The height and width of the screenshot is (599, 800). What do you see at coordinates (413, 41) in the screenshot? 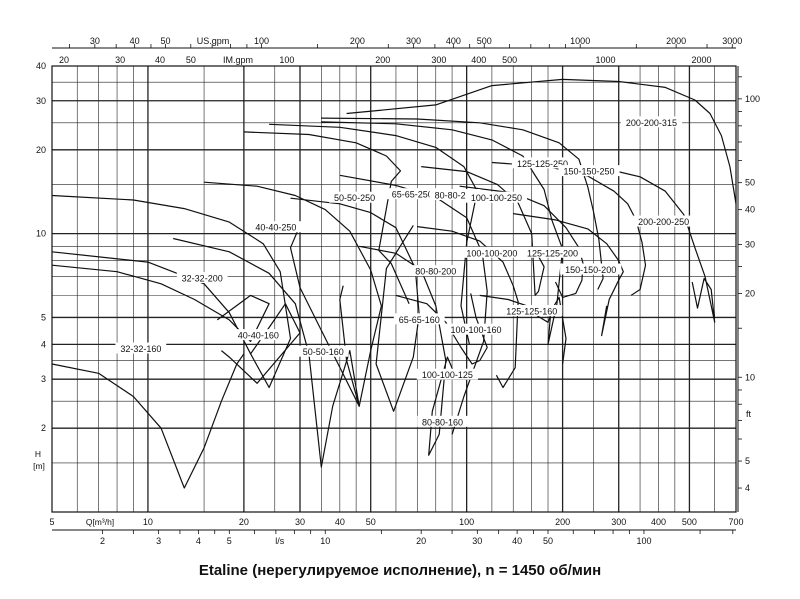
I see `usgpm-tick-label: 300` at bounding box center [413, 41].